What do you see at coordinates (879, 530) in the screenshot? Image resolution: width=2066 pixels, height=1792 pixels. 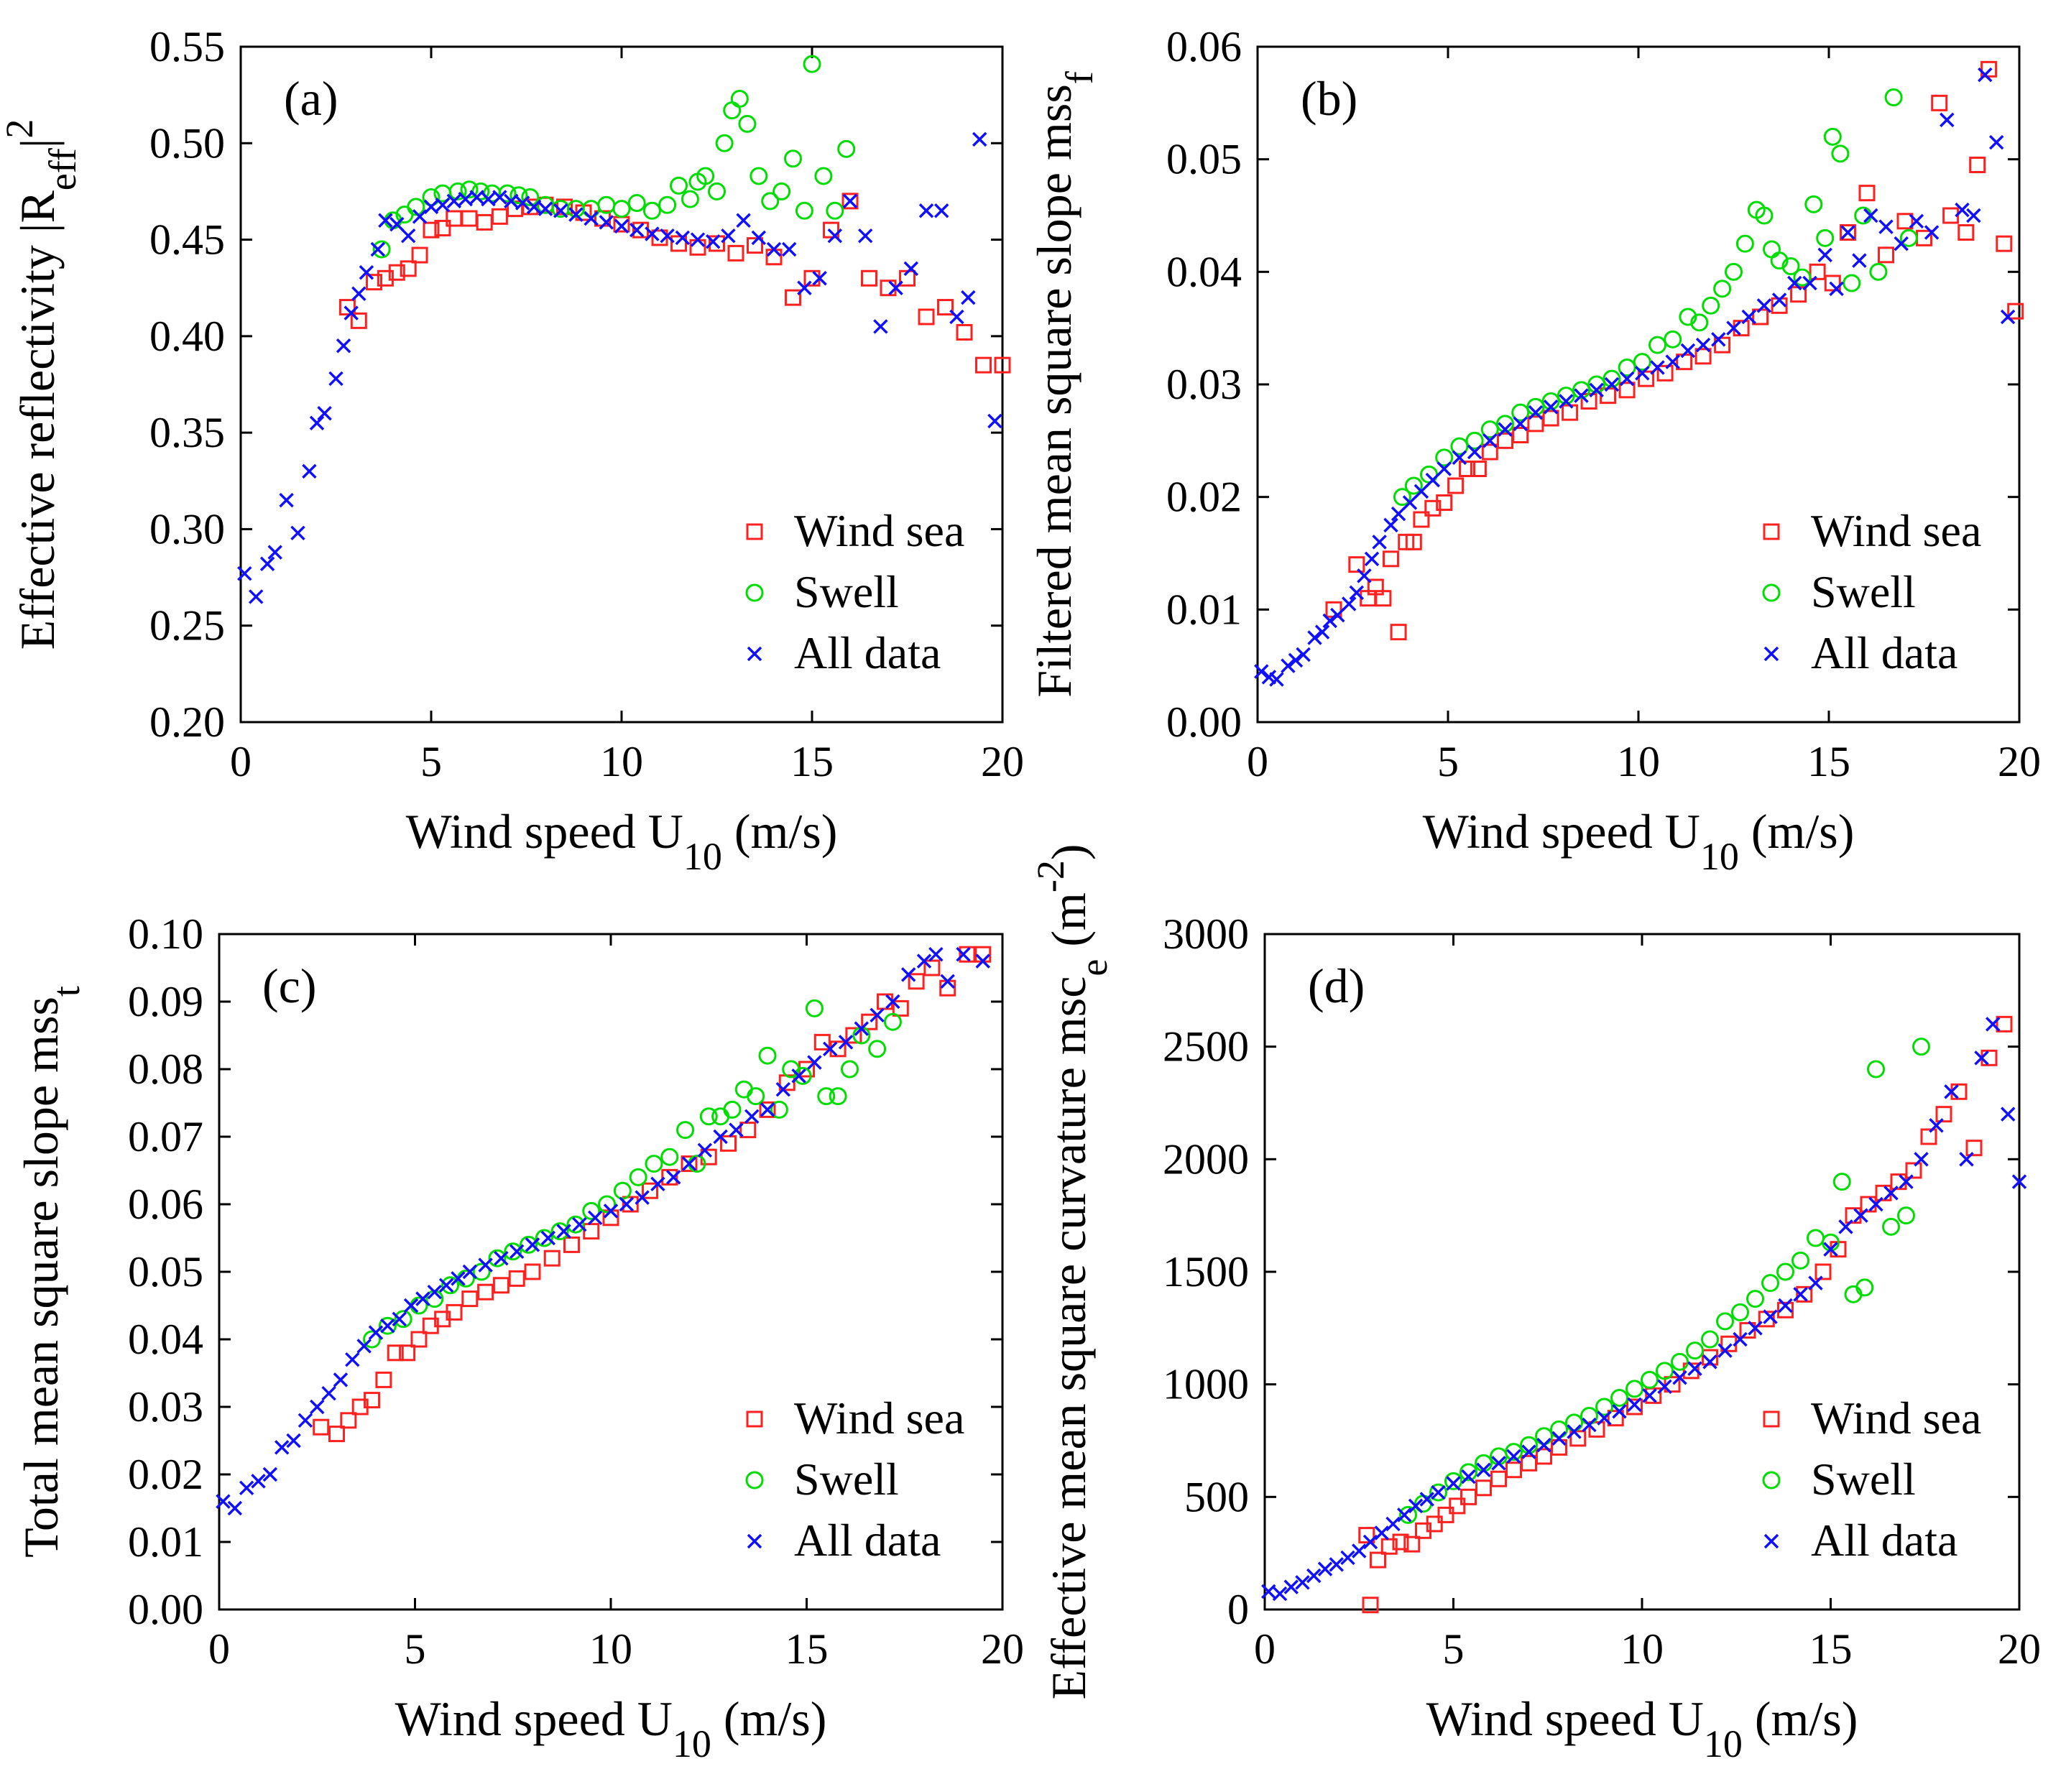 I see `legend-label-wind-sea: Wind sea` at bounding box center [879, 530].